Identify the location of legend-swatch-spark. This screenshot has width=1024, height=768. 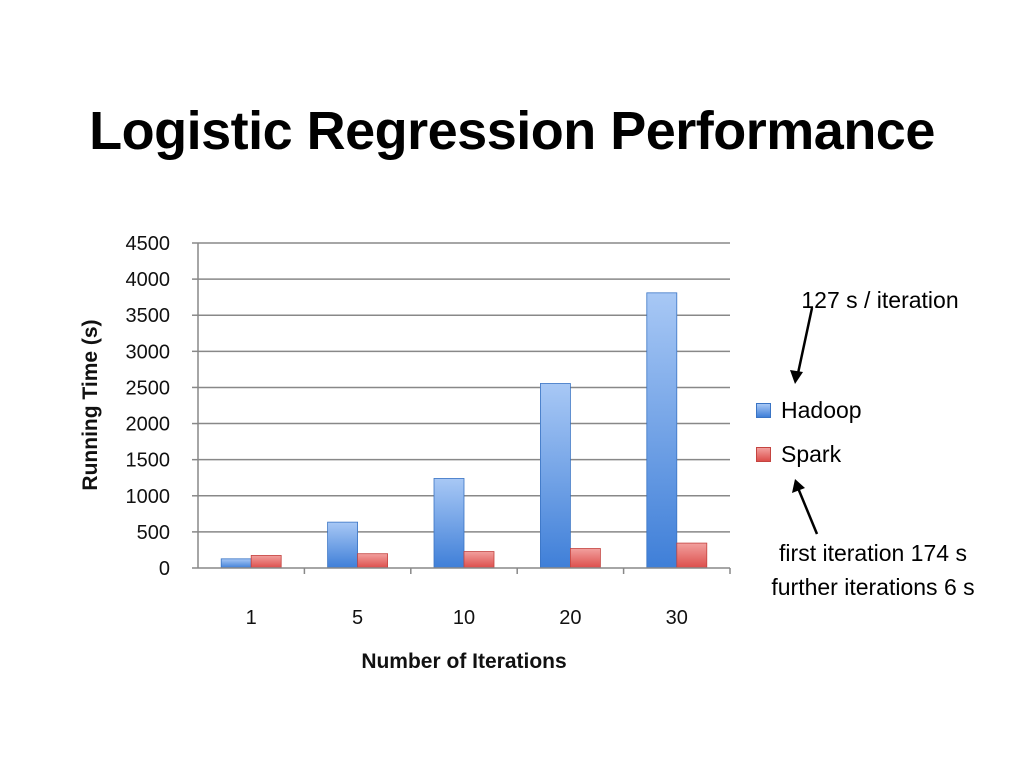
(763, 454).